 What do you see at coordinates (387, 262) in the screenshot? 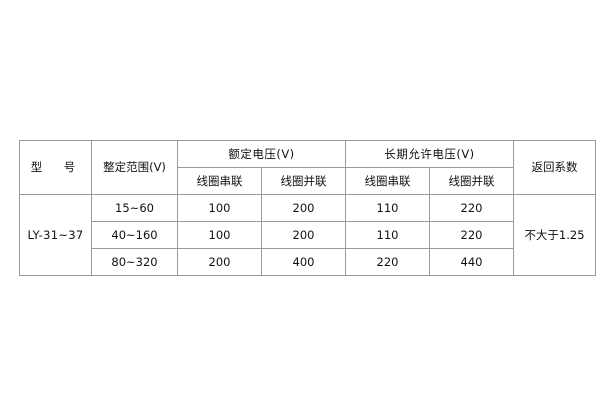
I see `cell-long-series: 220` at bounding box center [387, 262].